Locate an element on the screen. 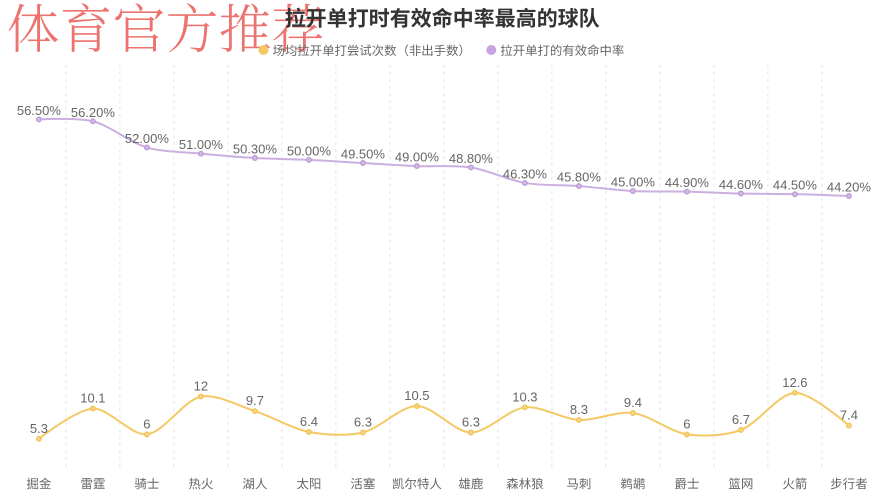 Image resolution: width=885 pixels, height=500 pixels. svg-text: 51.00% is located at coordinates (201, 144).